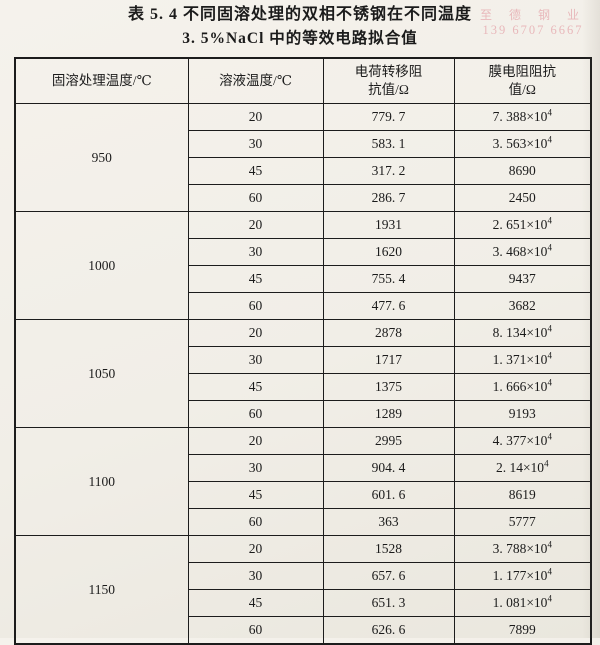  I want to click on header-film-resistance-impedance: 膜电阻阻抗 值/Ω, so click(522, 80).